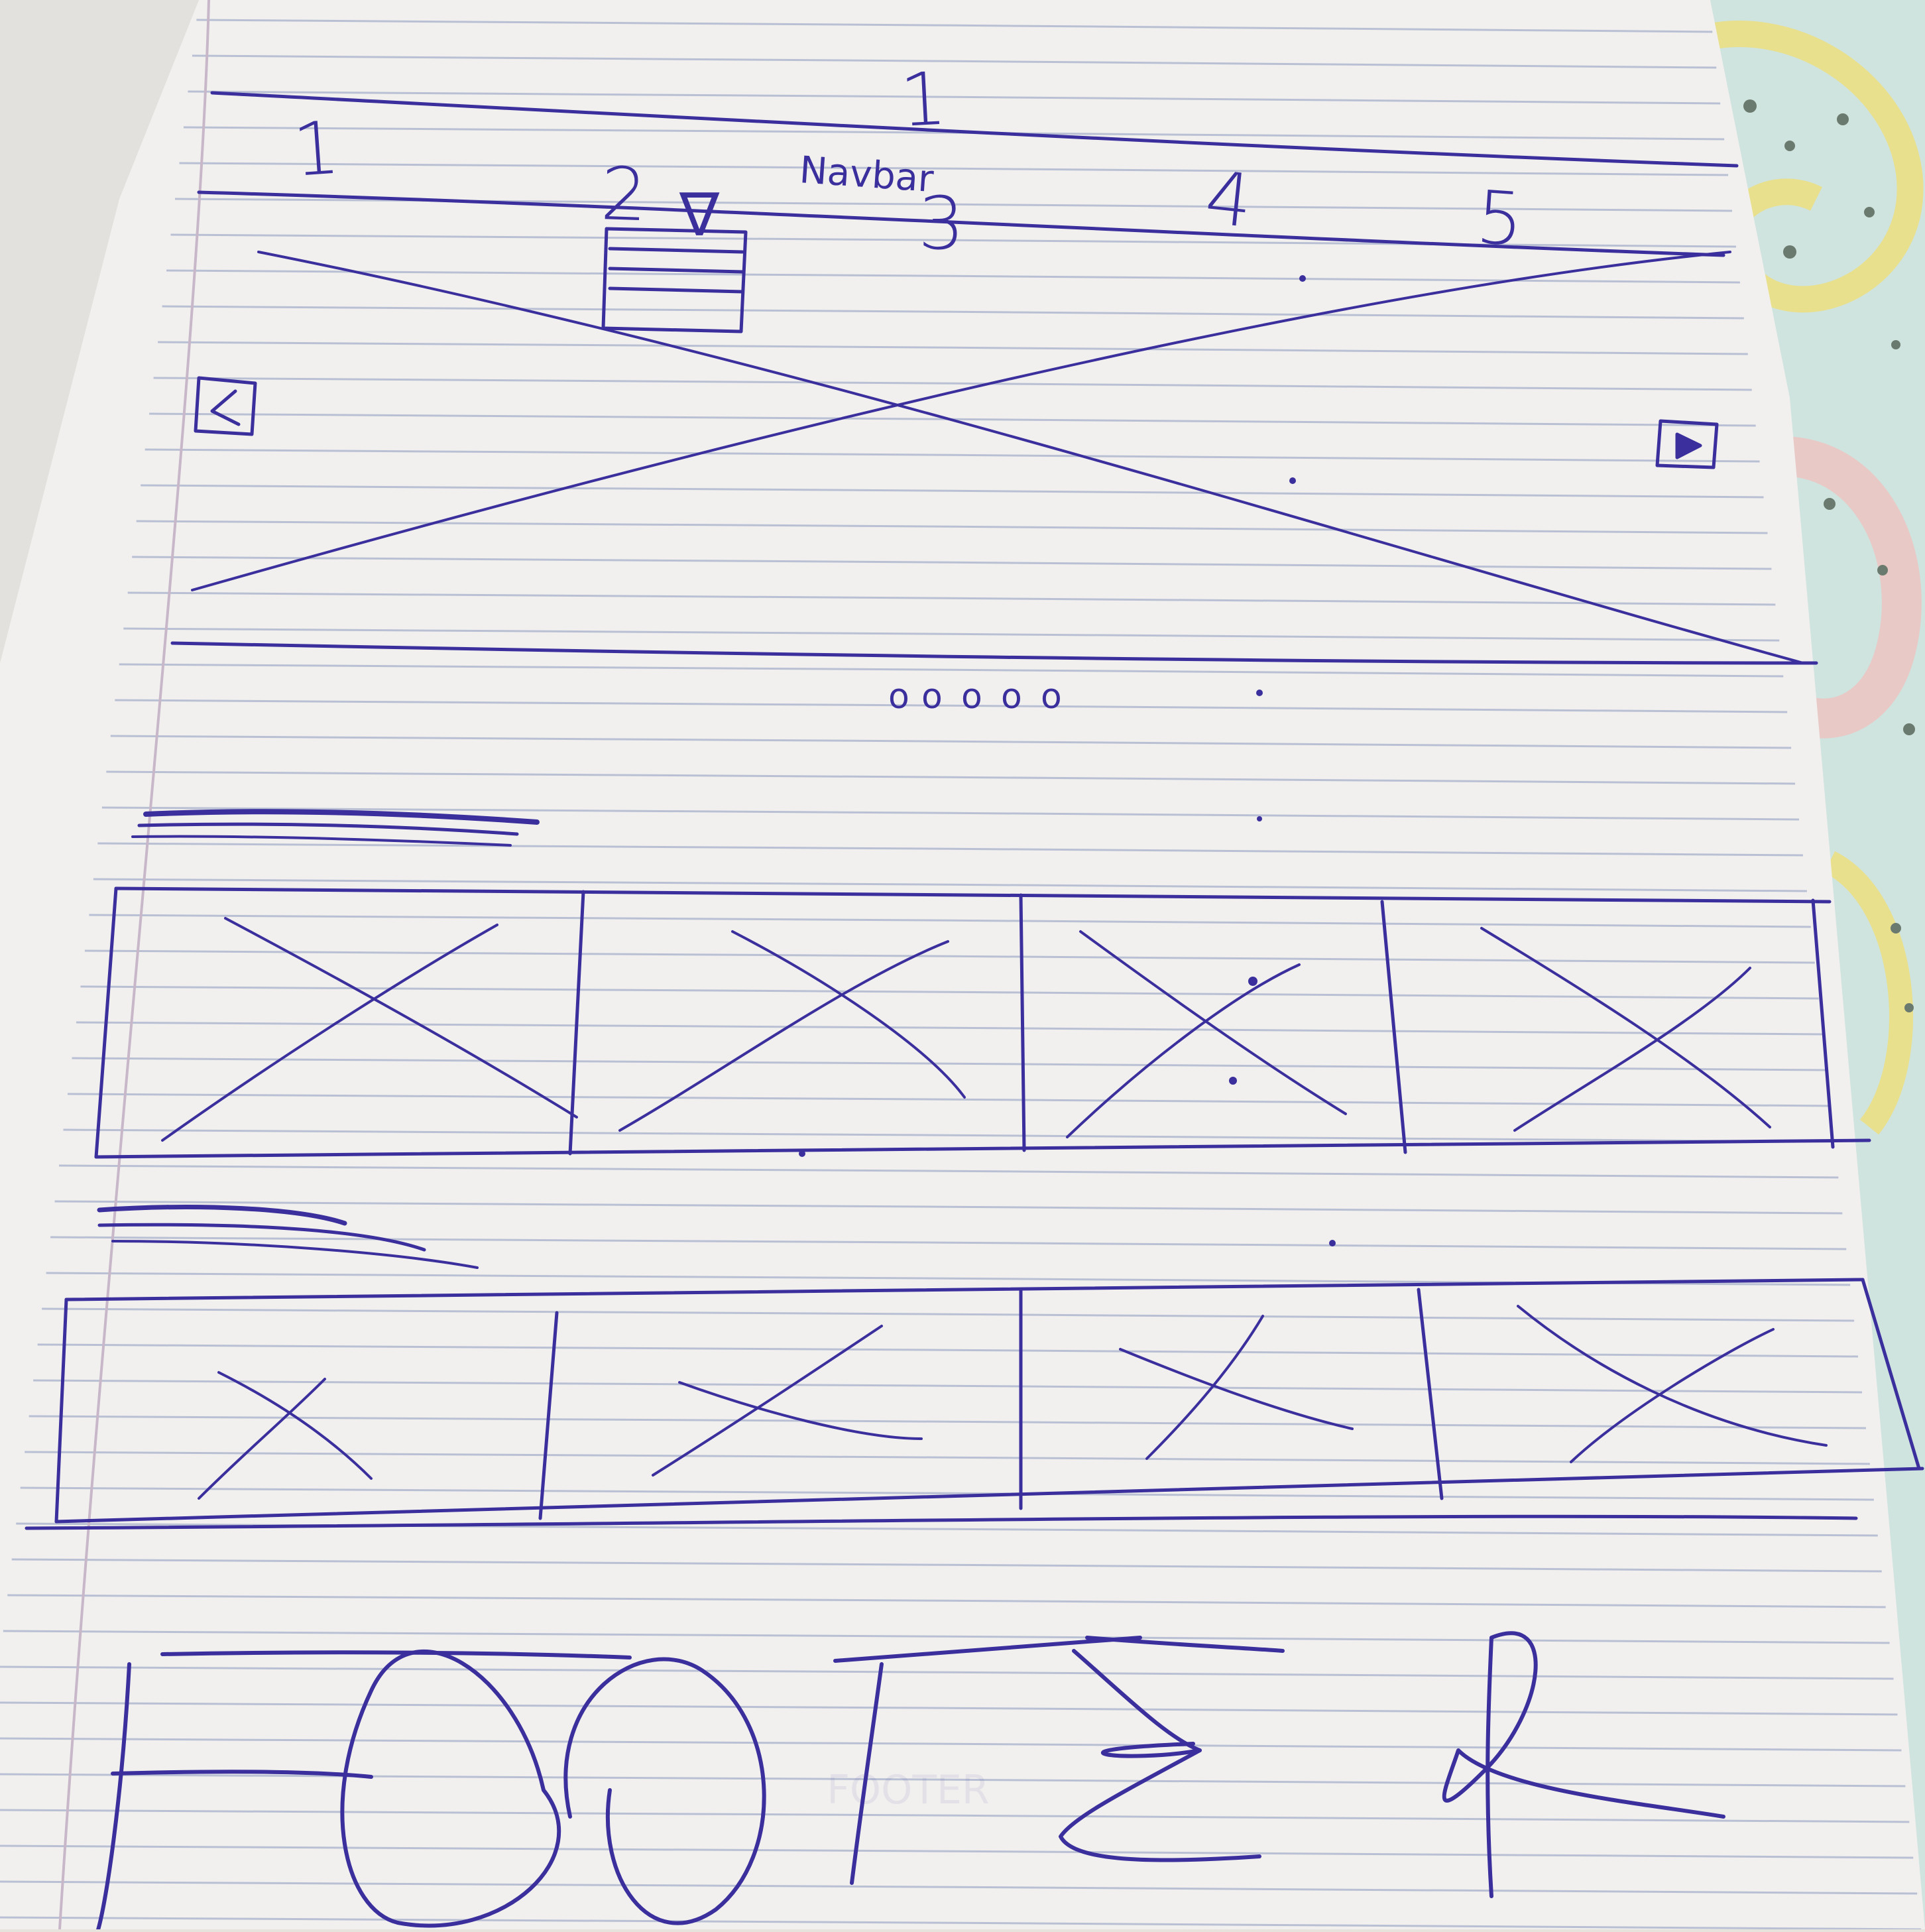 This screenshot has height=1932, width=1925. What do you see at coordinates (941, 223) in the screenshot?
I see `nav-item-3: 3` at bounding box center [941, 223].